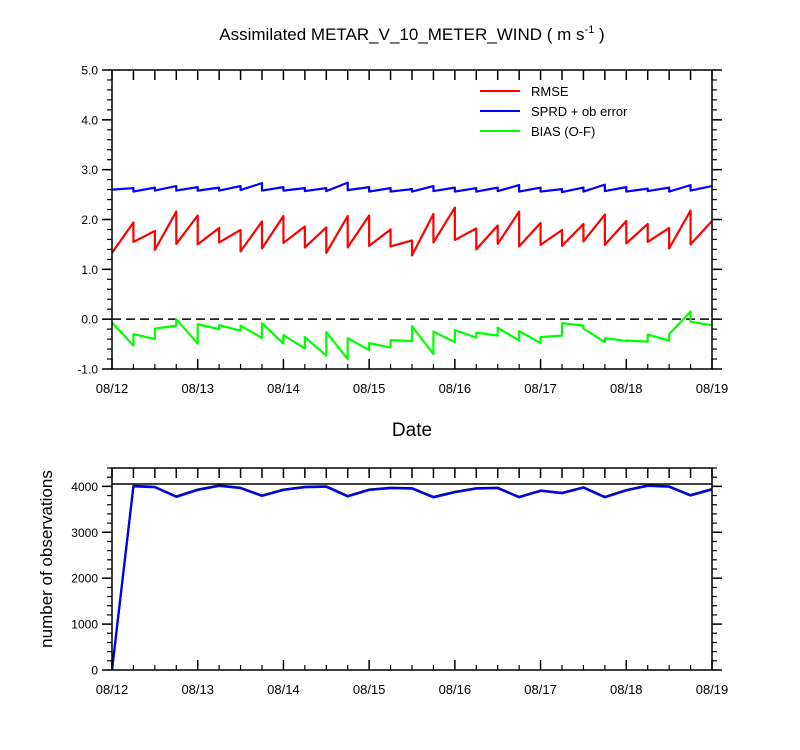 The image size is (800, 750). I want to click on y-tick-label: 4.0, so click(89, 120).